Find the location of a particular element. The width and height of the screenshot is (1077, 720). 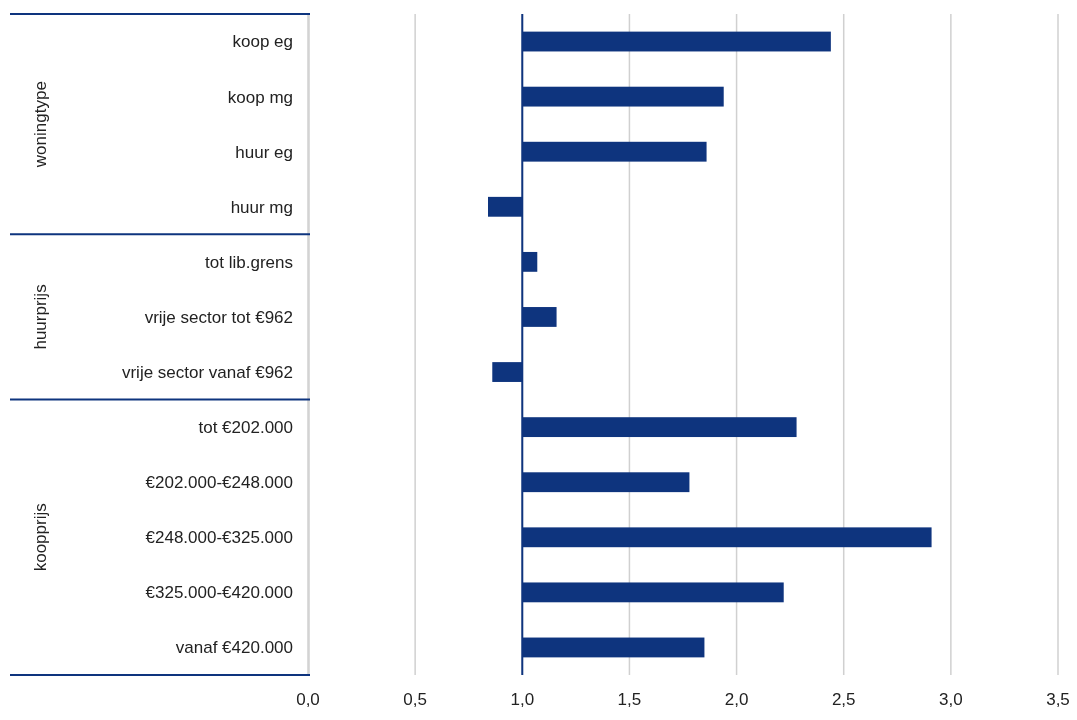

y-tick-label: €325.000-€420.000 is located at coordinates (219, 593).